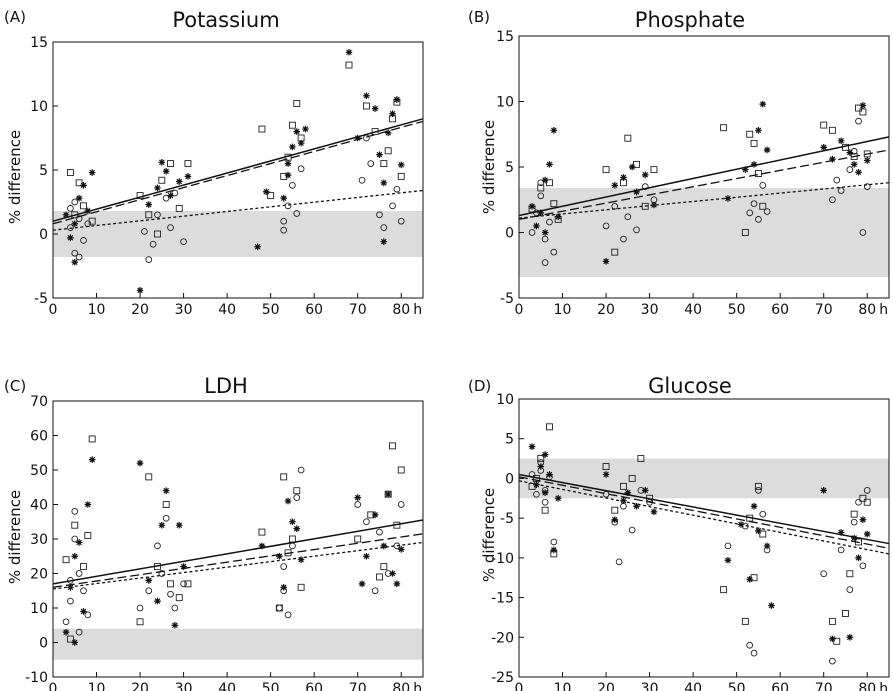 The height and width of the screenshot is (691, 893). Describe the element at coordinates (690, 386) in the screenshot. I see `chart-title: Glucose` at that location.